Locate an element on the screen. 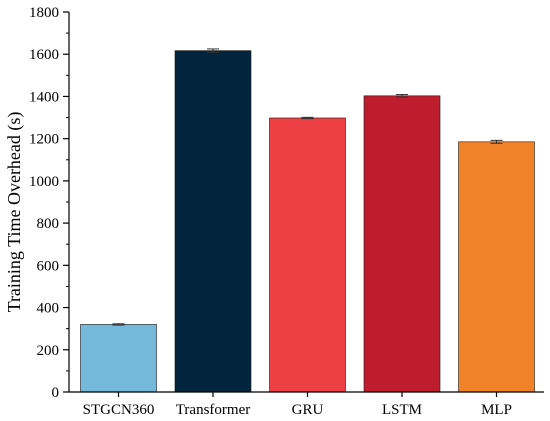 The image size is (550, 421). y-tick-label: 200 is located at coordinates (48, 351).